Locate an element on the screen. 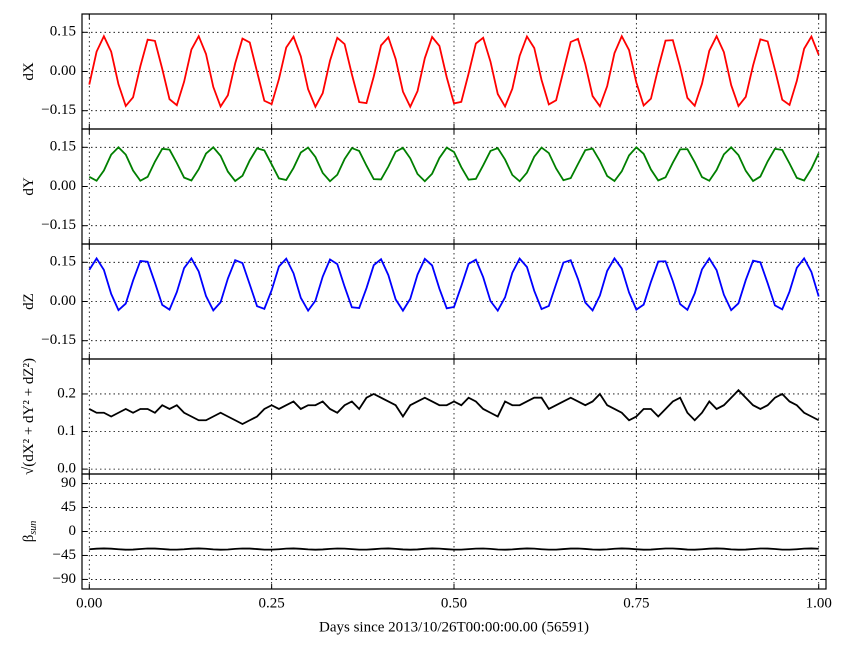 Image resolution: width=848 pixels, height=650 pixels. x-tick-label: 0.00 is located at coordinates (89, 603).